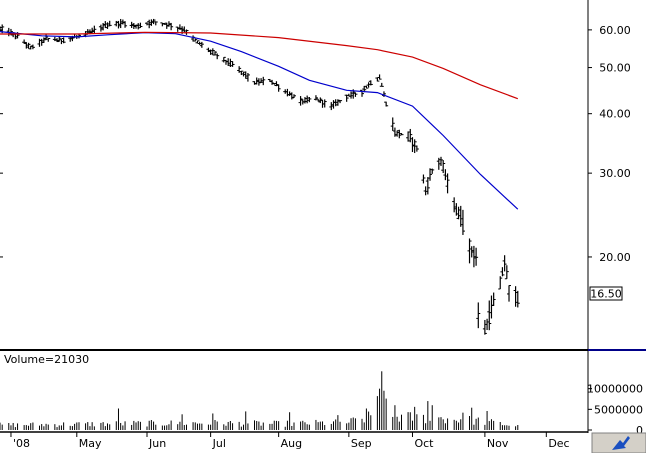 Image resolution: width=646 pixels, height=457 pixels. What do you see at coordinates (424, 443) in the screenshot?
I see `date-tick-label: Oct` at bounding box center [424, 443].